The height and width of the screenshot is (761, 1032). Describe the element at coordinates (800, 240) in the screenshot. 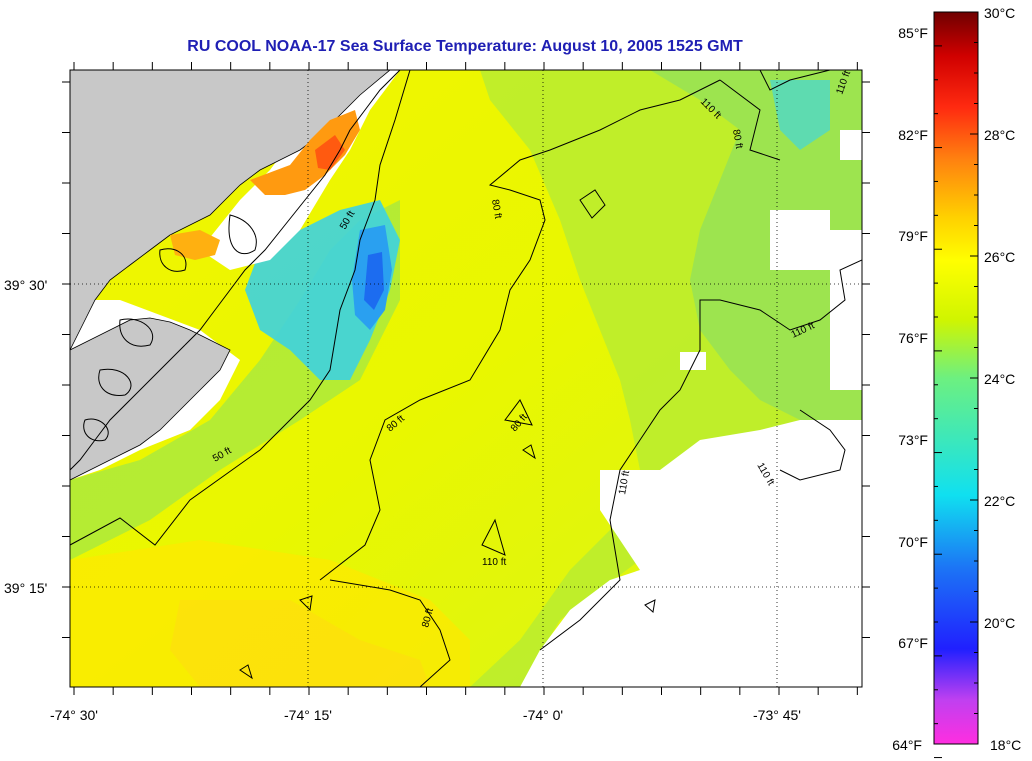

I see `no-data-e1` at that location.